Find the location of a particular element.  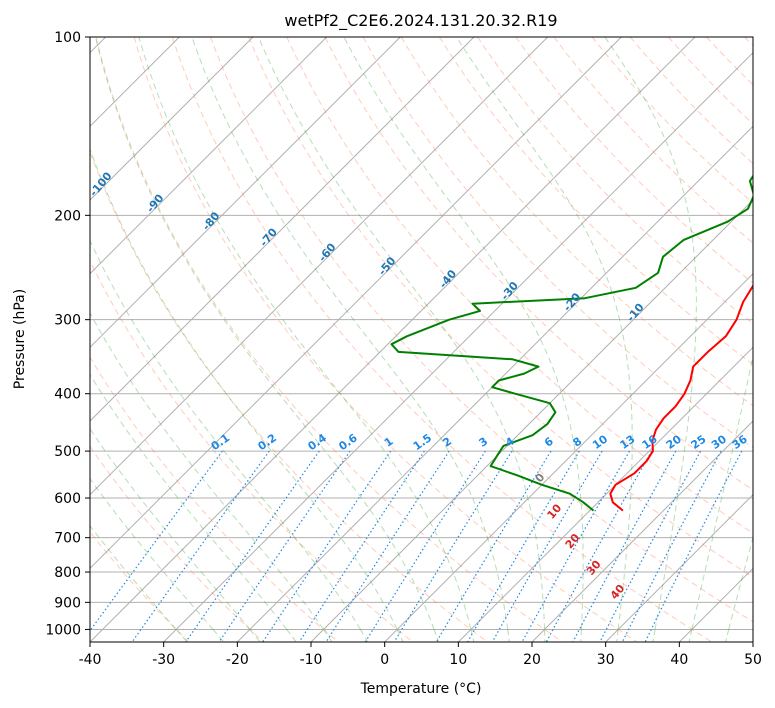

mixing-ratio-label: 1 is located at coordinates (389, 442).